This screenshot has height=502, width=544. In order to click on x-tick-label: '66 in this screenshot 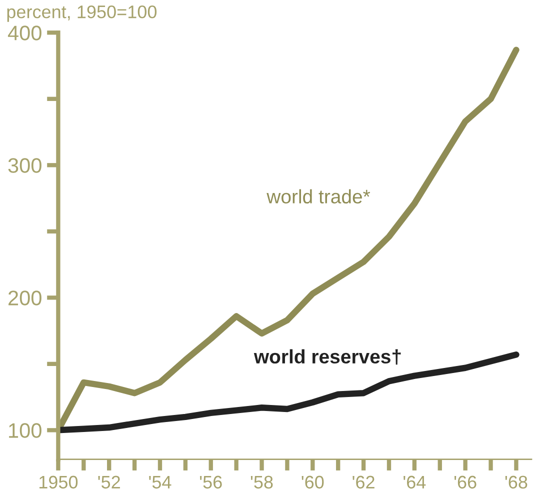, I will do `click(465, 482)`.